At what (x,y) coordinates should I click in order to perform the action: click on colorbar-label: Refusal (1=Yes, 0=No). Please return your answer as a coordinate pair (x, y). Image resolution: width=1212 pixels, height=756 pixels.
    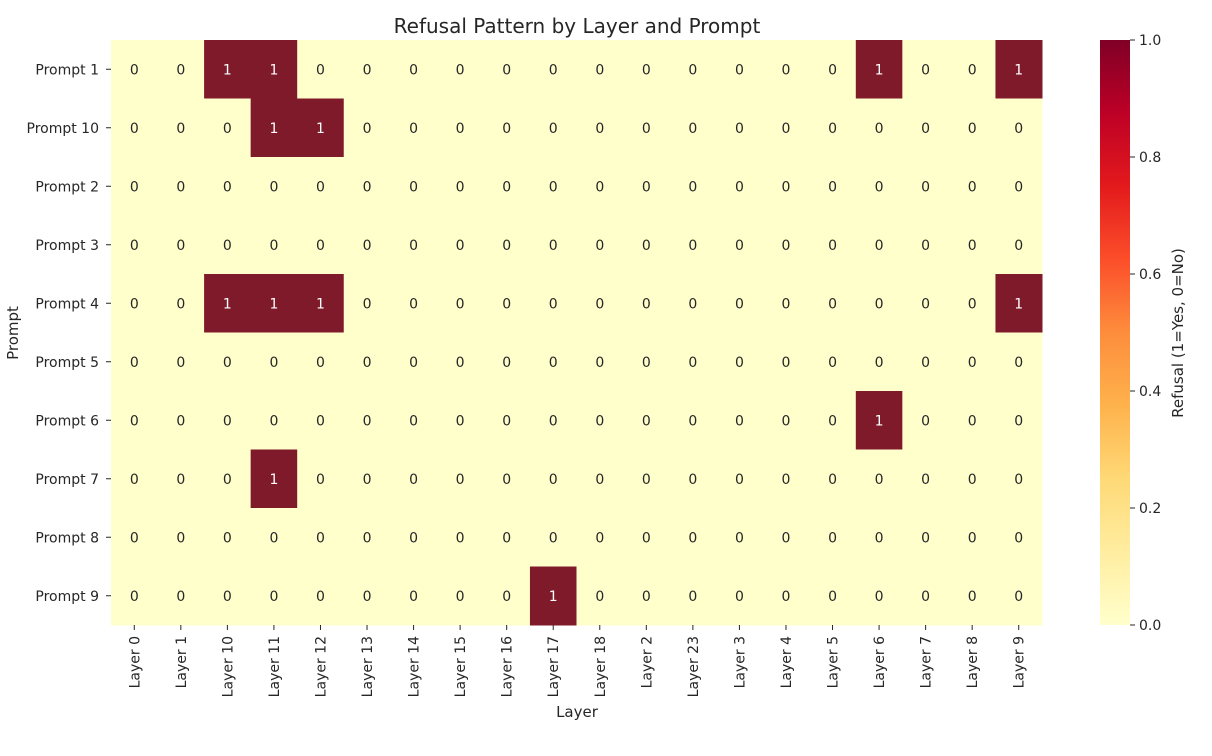
    Looking at the image, I should click on (1178, 333).